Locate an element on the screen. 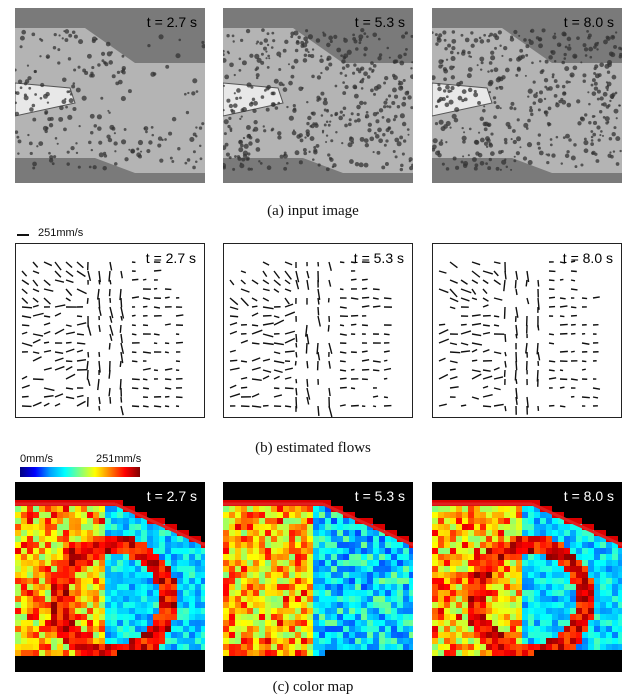 The width and height of the screenshot is (626, 700). time-label: t = 5.3 s is located at coordinates (379, 496).